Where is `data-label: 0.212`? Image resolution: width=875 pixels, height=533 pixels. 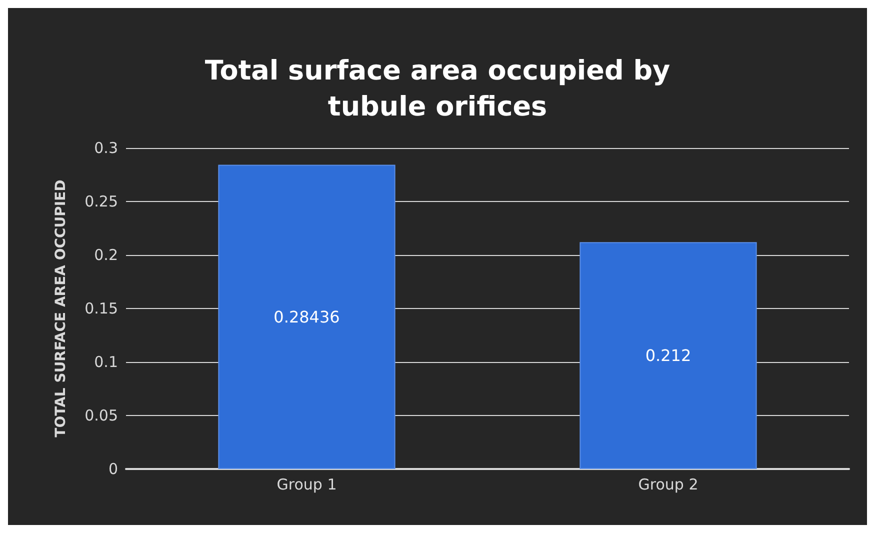
data-label: 0.212 is located at coordinates (668, 356).